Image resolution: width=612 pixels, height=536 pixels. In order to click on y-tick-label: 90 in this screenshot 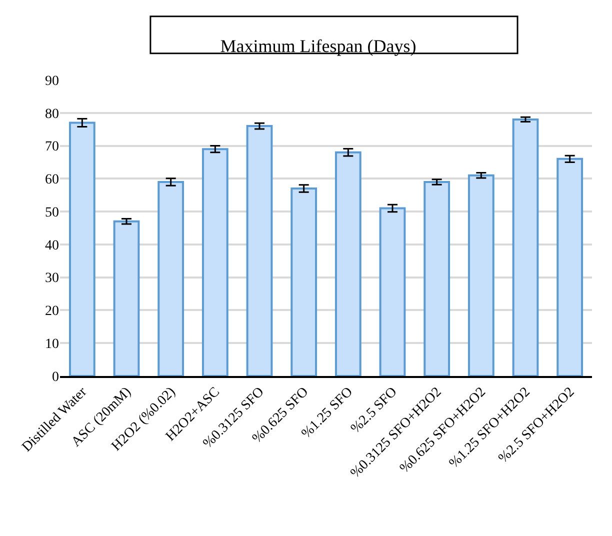, I will do `click(52, 81)`.